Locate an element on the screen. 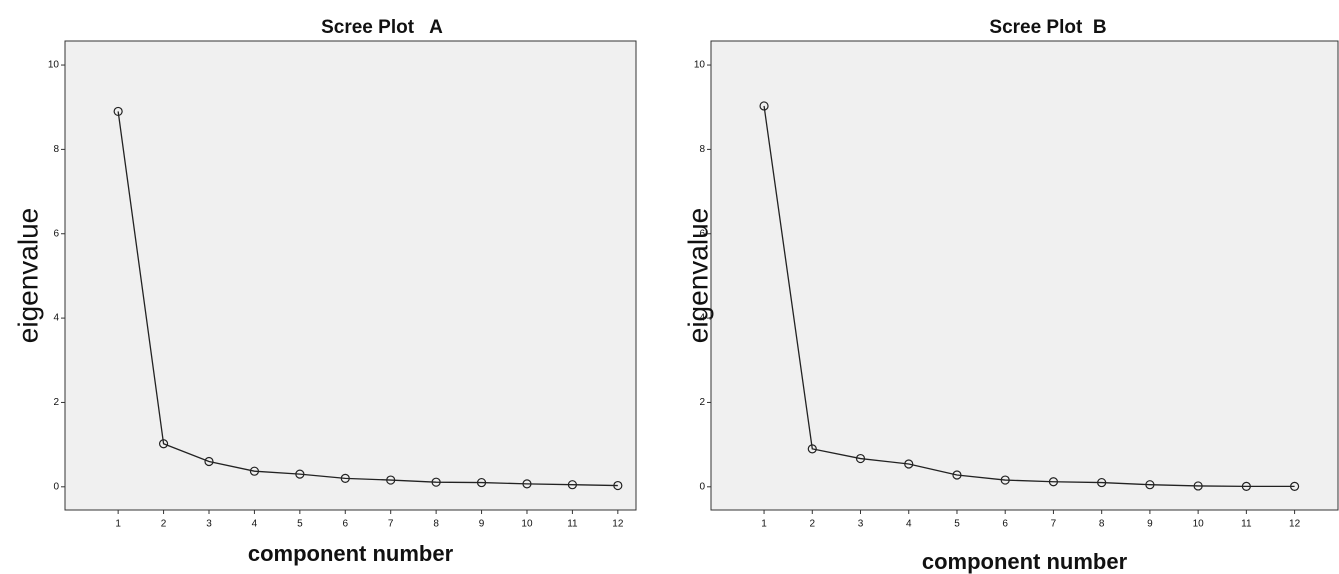 The image size is (1339, 574). chart-title: Scree Plot A is located at coordinates (382, 27).